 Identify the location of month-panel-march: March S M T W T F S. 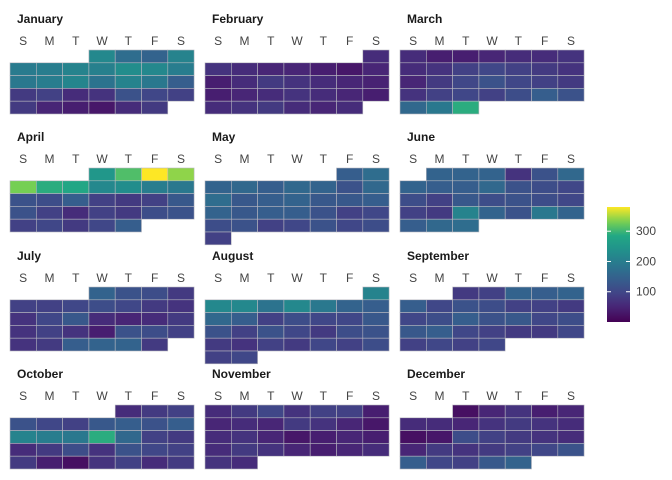
(492, 63).